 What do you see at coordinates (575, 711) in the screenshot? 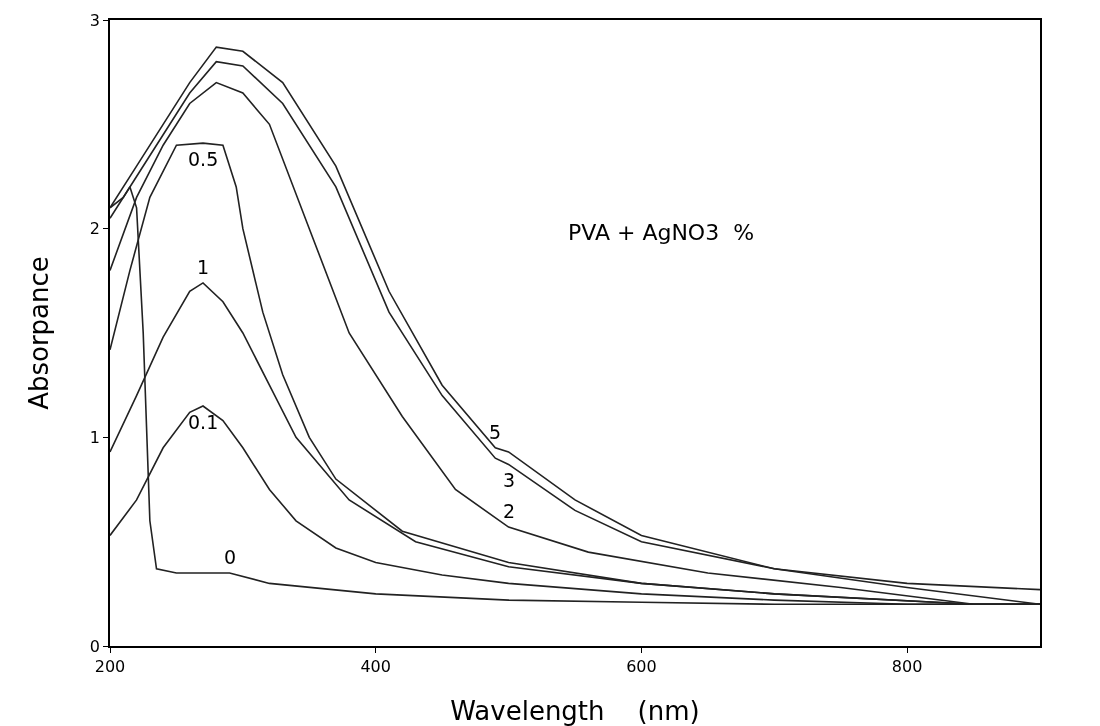
I see `x-axis-title: Wavelength (nm)` at bounding box center [575, 711].